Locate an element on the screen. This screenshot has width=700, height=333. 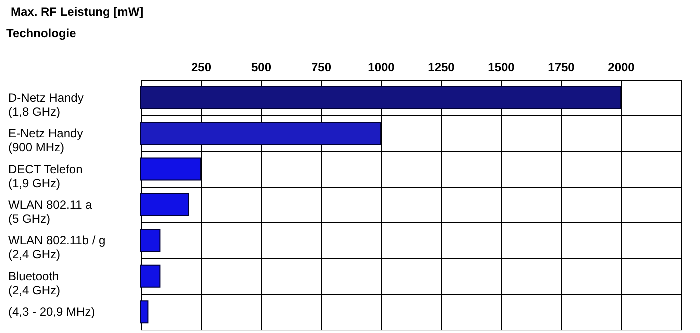
x-tick-label: 1750 is located at coordinates (562, 67).